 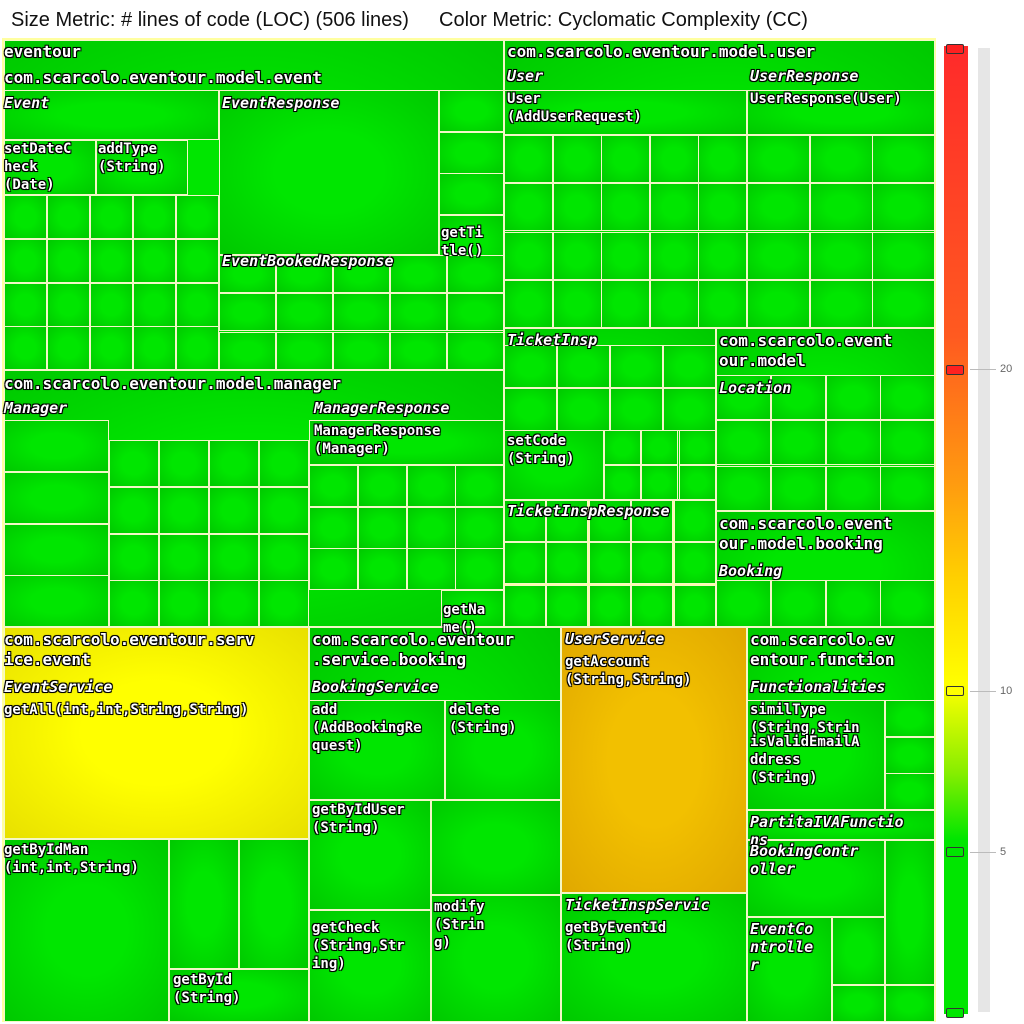 What do you see at coordinates (370, 855) in the screenshot?
I see `method-cell-getbyiduser` at bounding box center [370, 855].